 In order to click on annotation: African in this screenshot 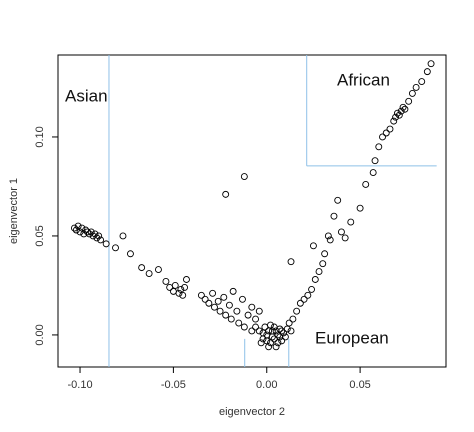, I will do `click(363, 79)`.